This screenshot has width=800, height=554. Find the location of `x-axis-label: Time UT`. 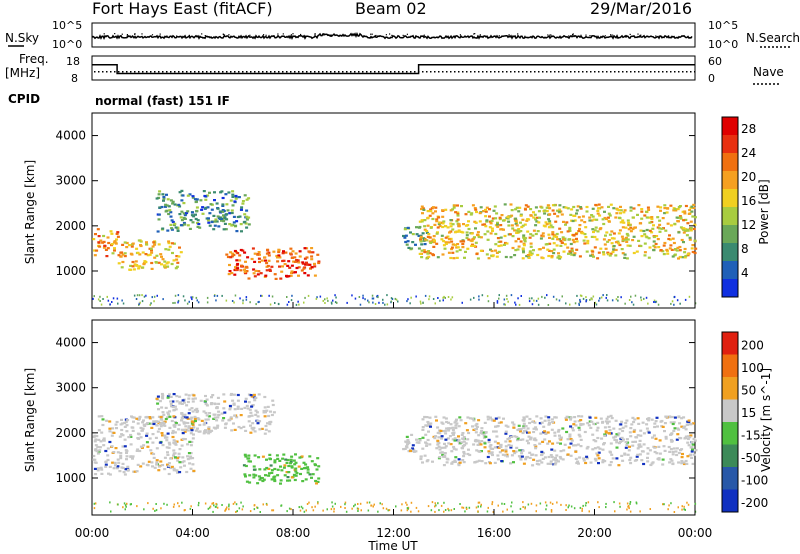

x-axis-label: Time UT is located at coordinates (392, 546).